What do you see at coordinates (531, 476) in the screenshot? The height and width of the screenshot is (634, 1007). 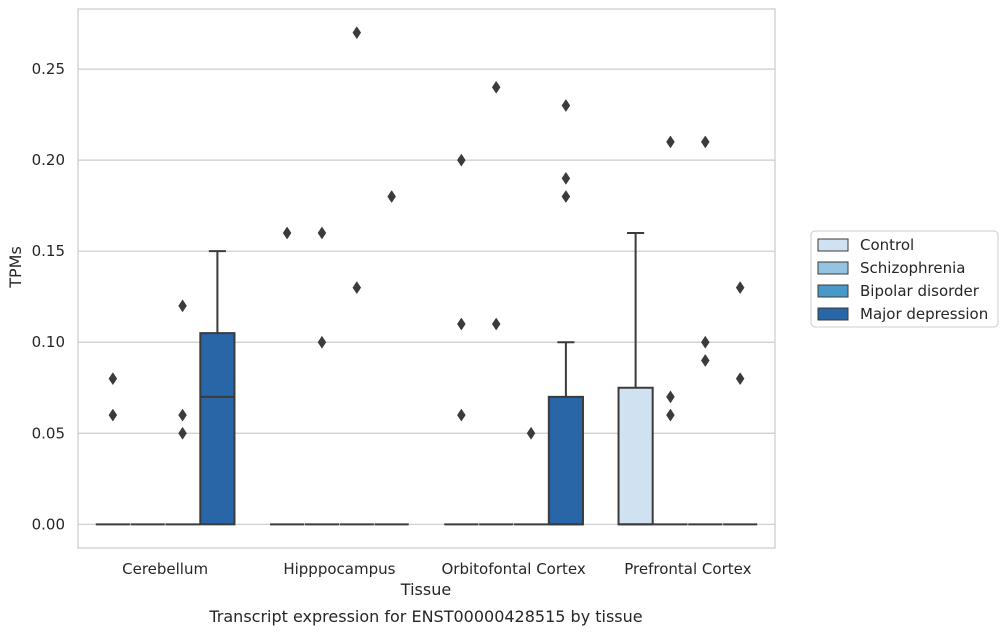 I see `box-orbitofontal-cortex-bipolar-disorder` at bounding box center [531, 476].